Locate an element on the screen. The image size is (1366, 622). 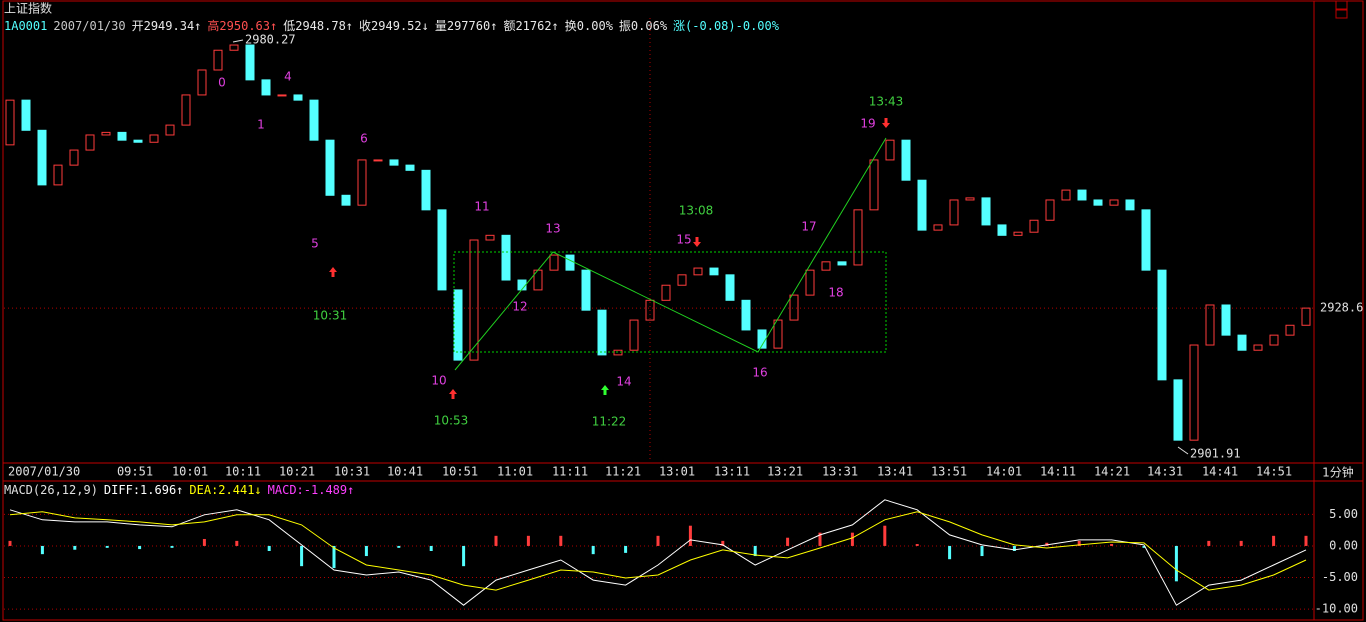
time-mark: 11:22 is located at coordinates (609, 422).